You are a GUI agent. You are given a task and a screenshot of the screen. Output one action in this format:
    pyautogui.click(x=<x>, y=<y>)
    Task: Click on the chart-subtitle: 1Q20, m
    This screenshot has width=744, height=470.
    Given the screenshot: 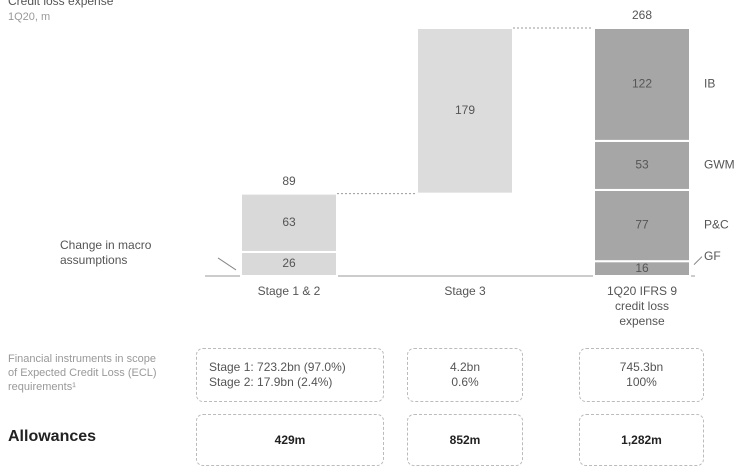 What is the action you would take?
    pyautogui.click(x=29, y=17)
    